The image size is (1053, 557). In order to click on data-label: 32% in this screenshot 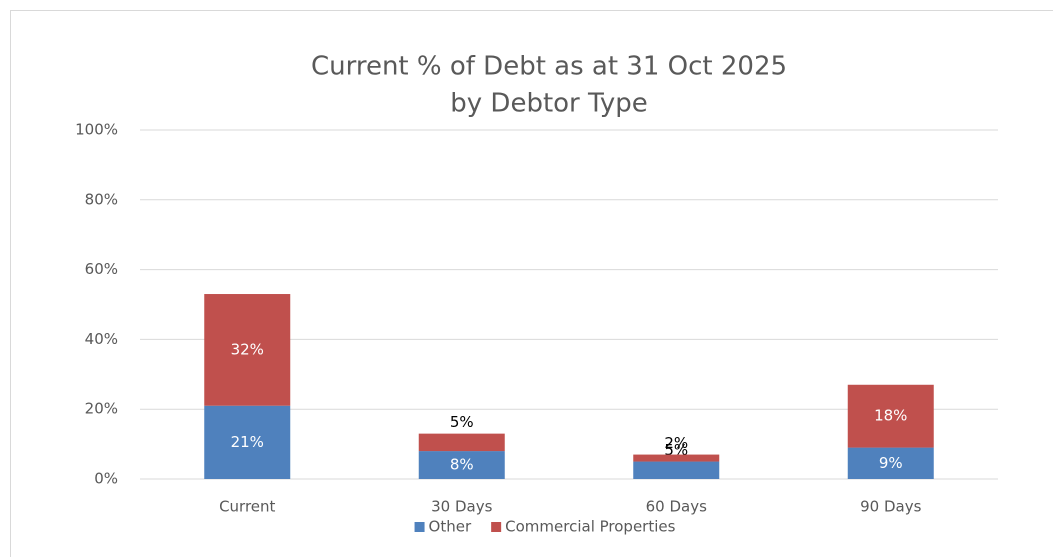, I will do `click(247, 349)`.